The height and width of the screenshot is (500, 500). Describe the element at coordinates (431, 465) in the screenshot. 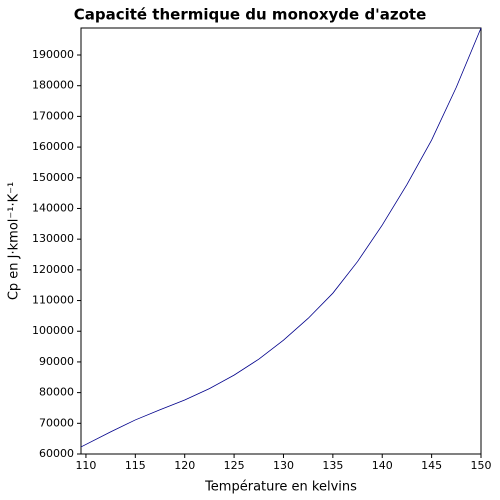

I see `x-tick-label: 145` at that location.